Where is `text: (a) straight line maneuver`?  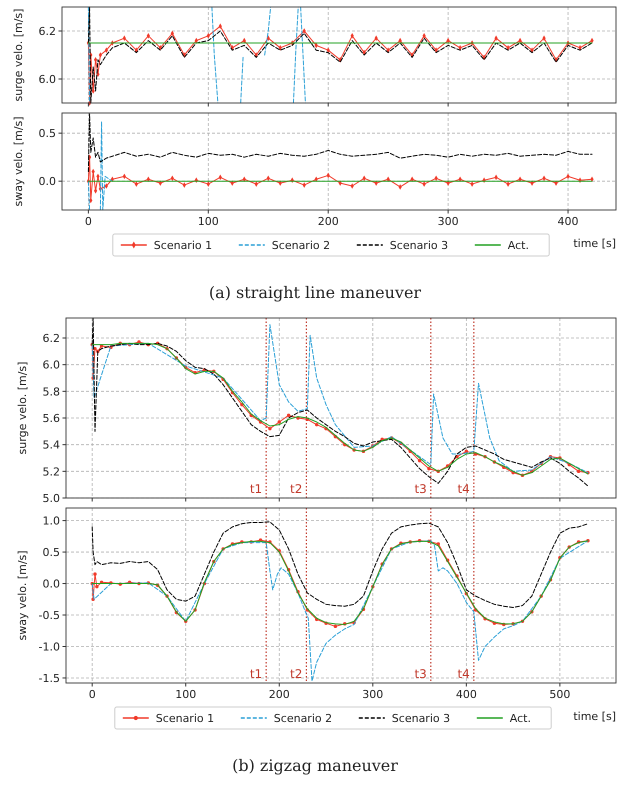
text: (a) straight line maneuver is located at coordinates (315, 292).